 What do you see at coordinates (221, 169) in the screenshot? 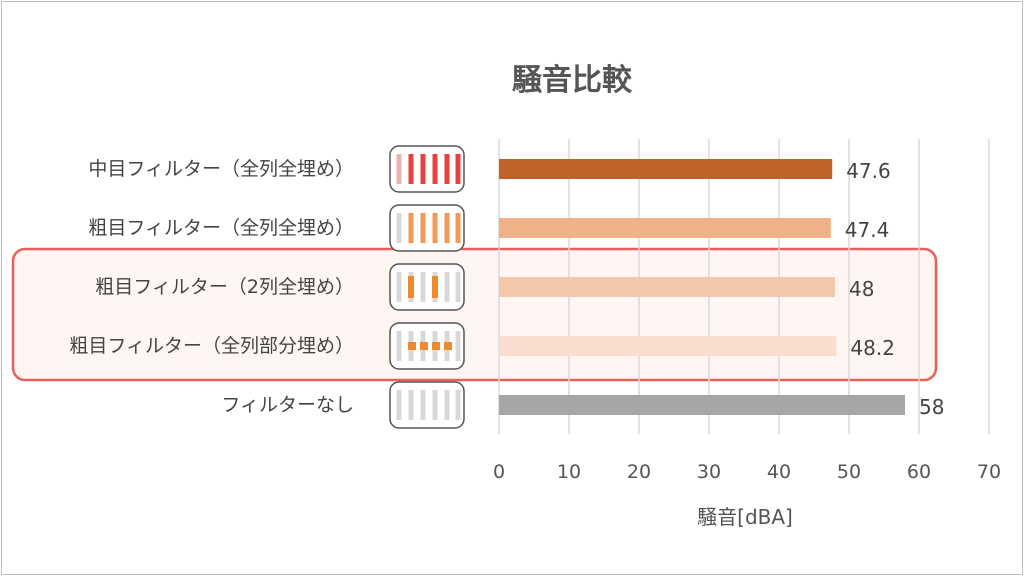
I see `category-label: 中目フィルター（全列全埋め）` at bounding box center [221, 169].